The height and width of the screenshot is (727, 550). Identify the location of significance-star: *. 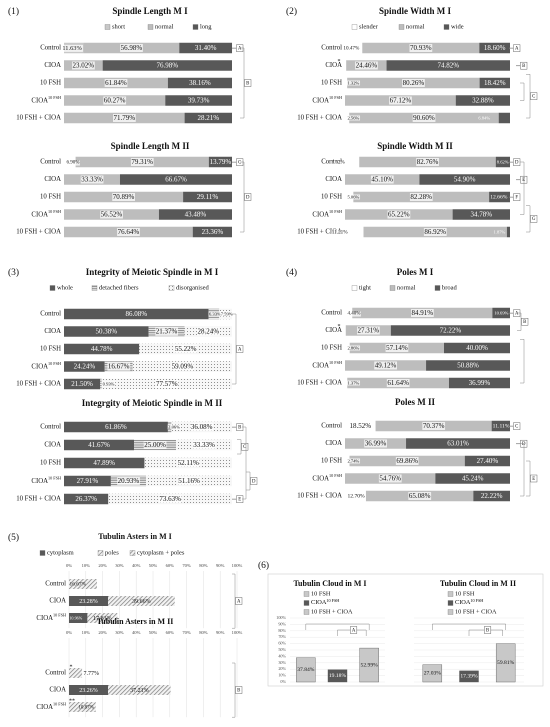
(339, 327).